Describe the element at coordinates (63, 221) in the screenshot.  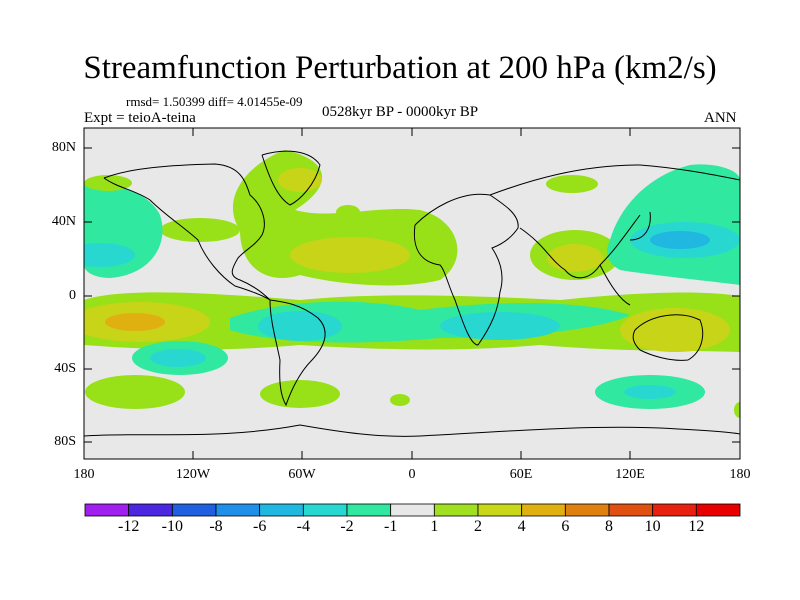
I see `y-tick-label: 40N` at that location.